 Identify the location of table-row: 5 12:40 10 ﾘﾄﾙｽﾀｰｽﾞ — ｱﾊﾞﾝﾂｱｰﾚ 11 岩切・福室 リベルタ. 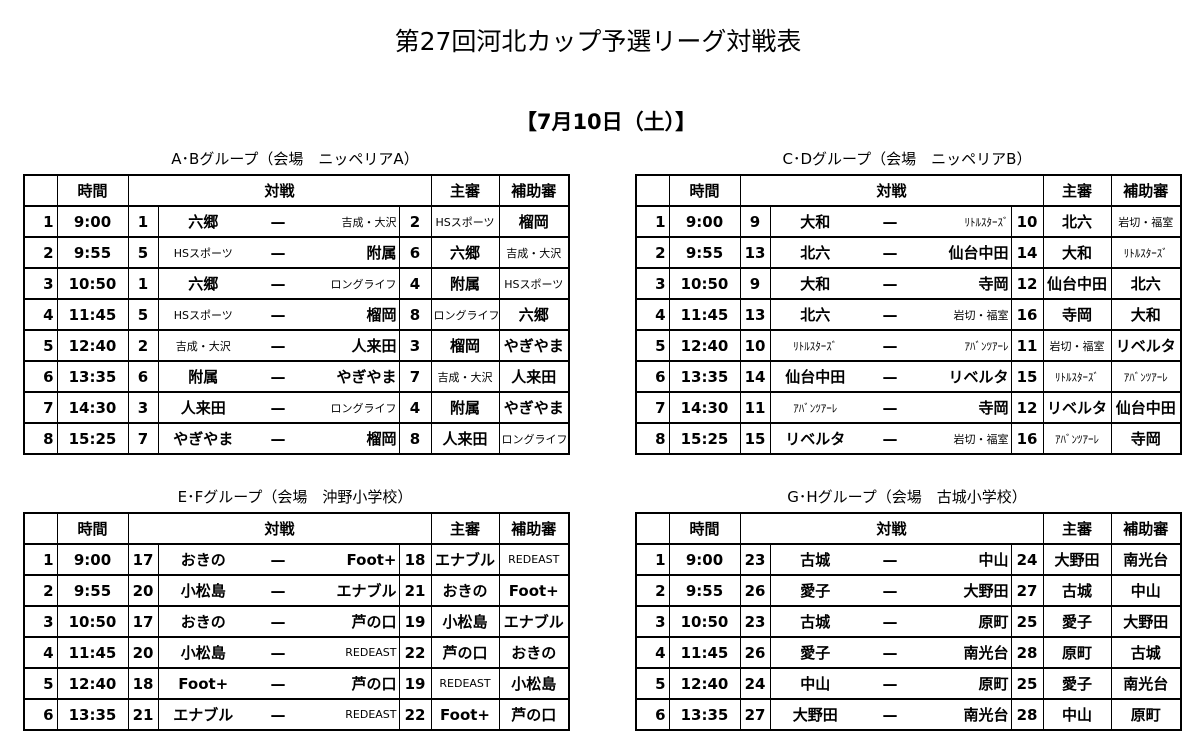
(908, 345).